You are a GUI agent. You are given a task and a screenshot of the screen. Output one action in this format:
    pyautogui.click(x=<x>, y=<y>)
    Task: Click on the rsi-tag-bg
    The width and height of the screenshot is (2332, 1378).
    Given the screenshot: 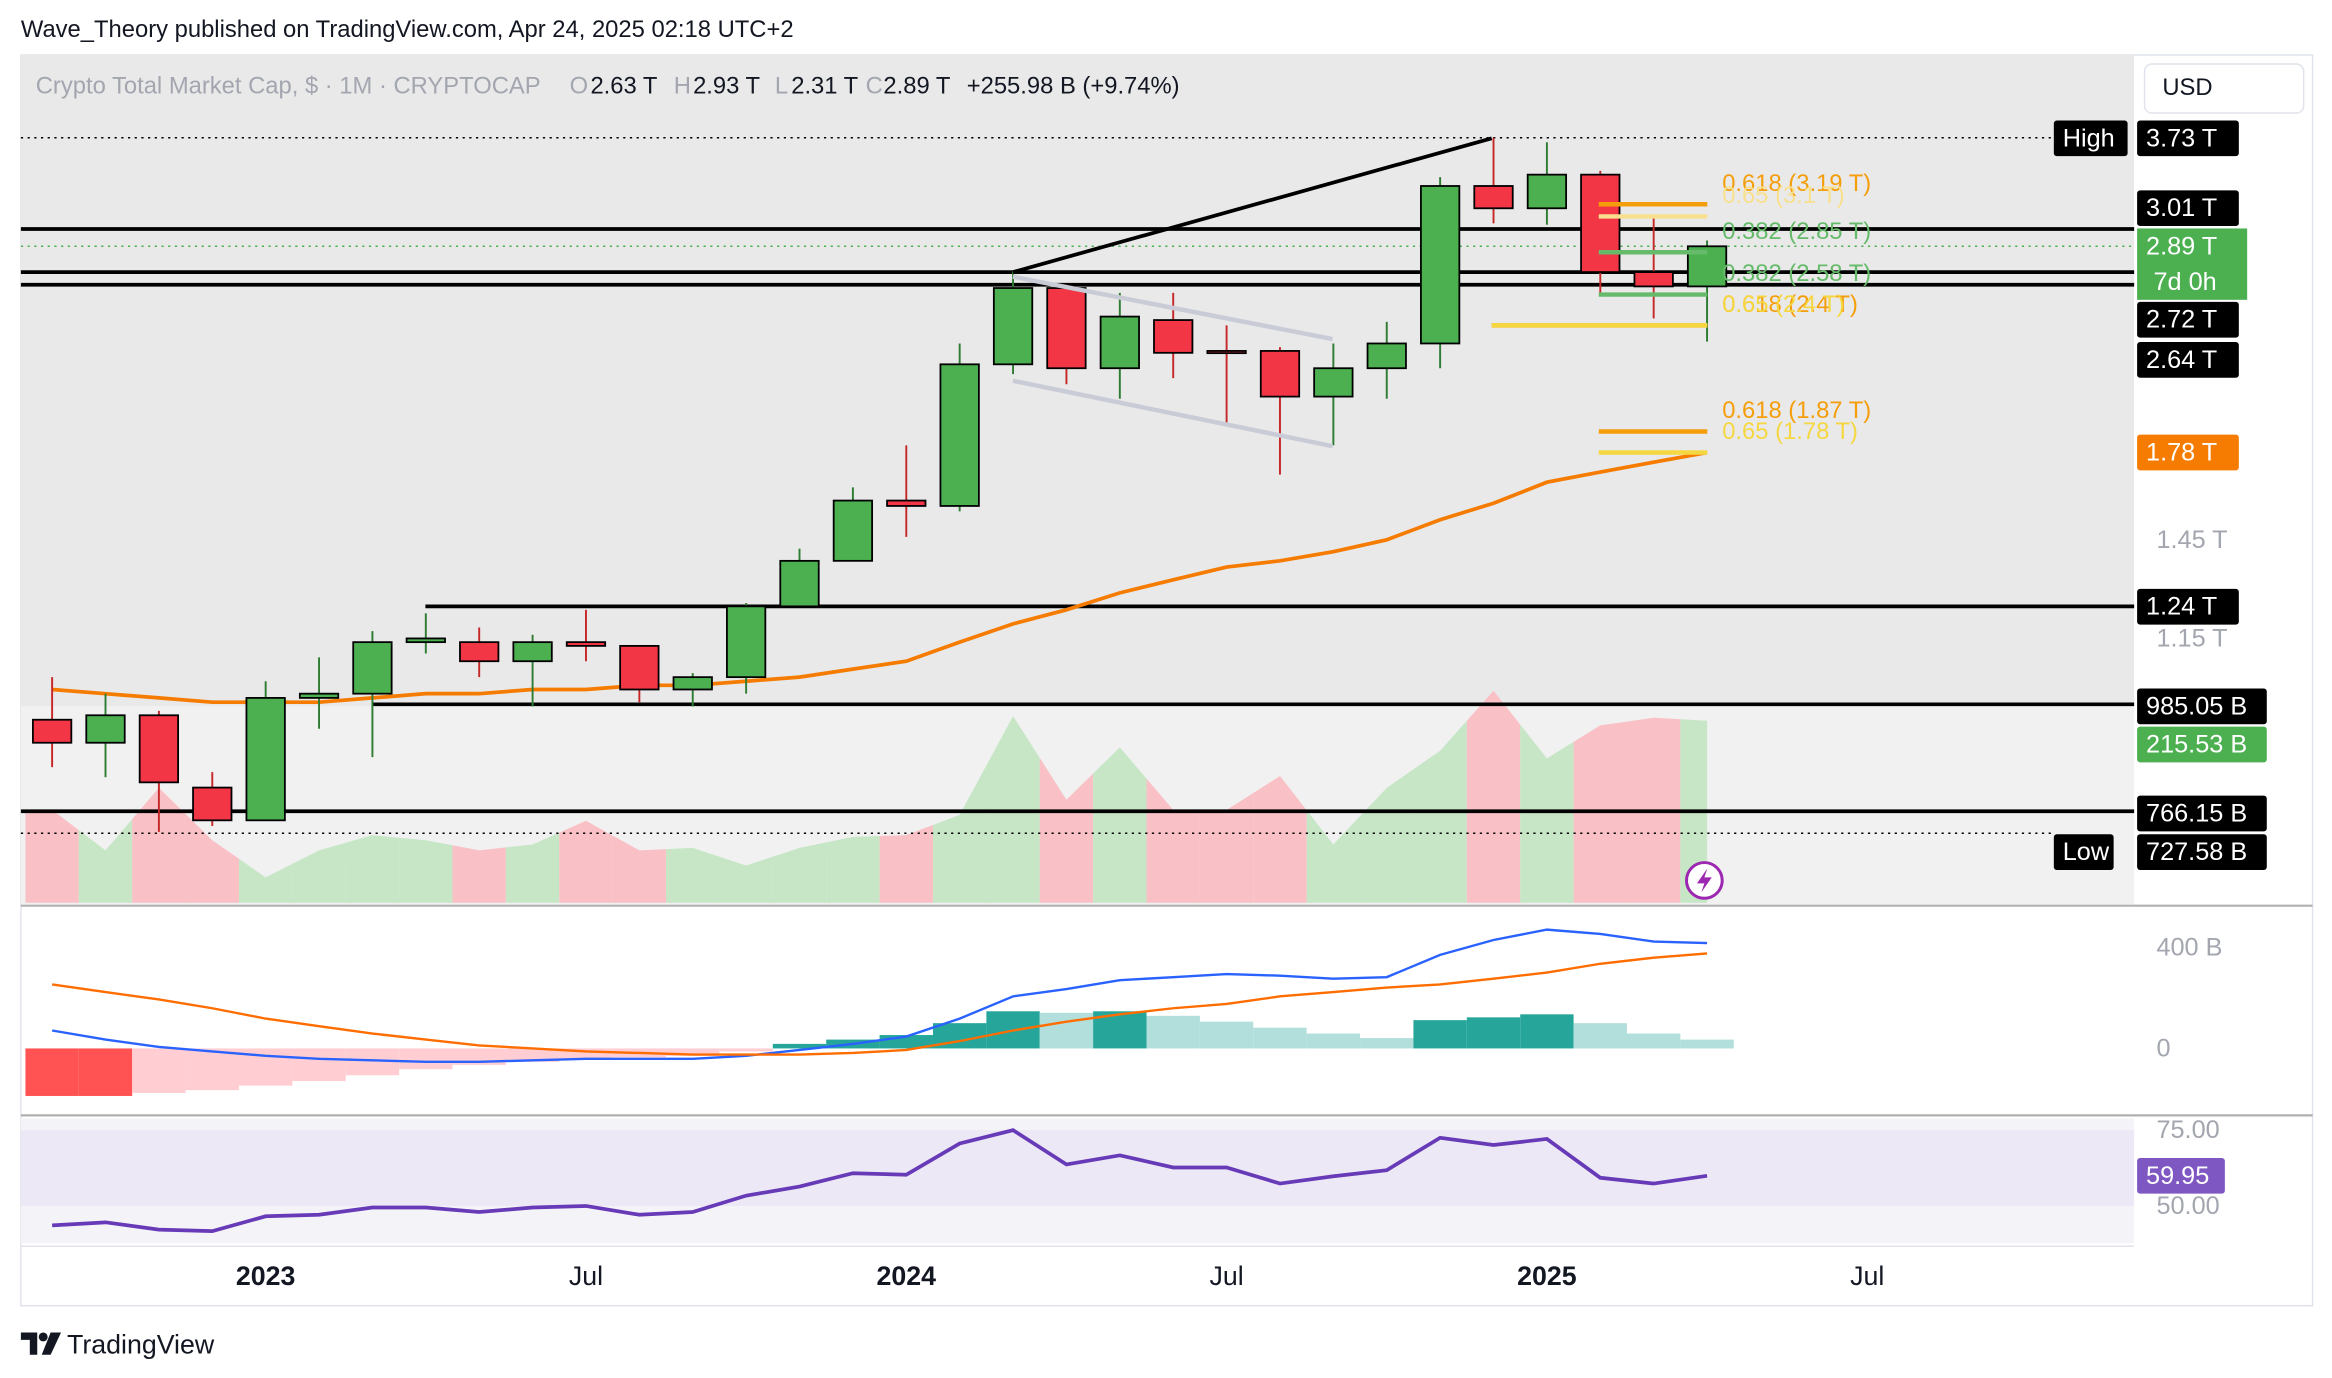 What is the action you would take?
    pyautogui.click(x=2181, y=1175)
    